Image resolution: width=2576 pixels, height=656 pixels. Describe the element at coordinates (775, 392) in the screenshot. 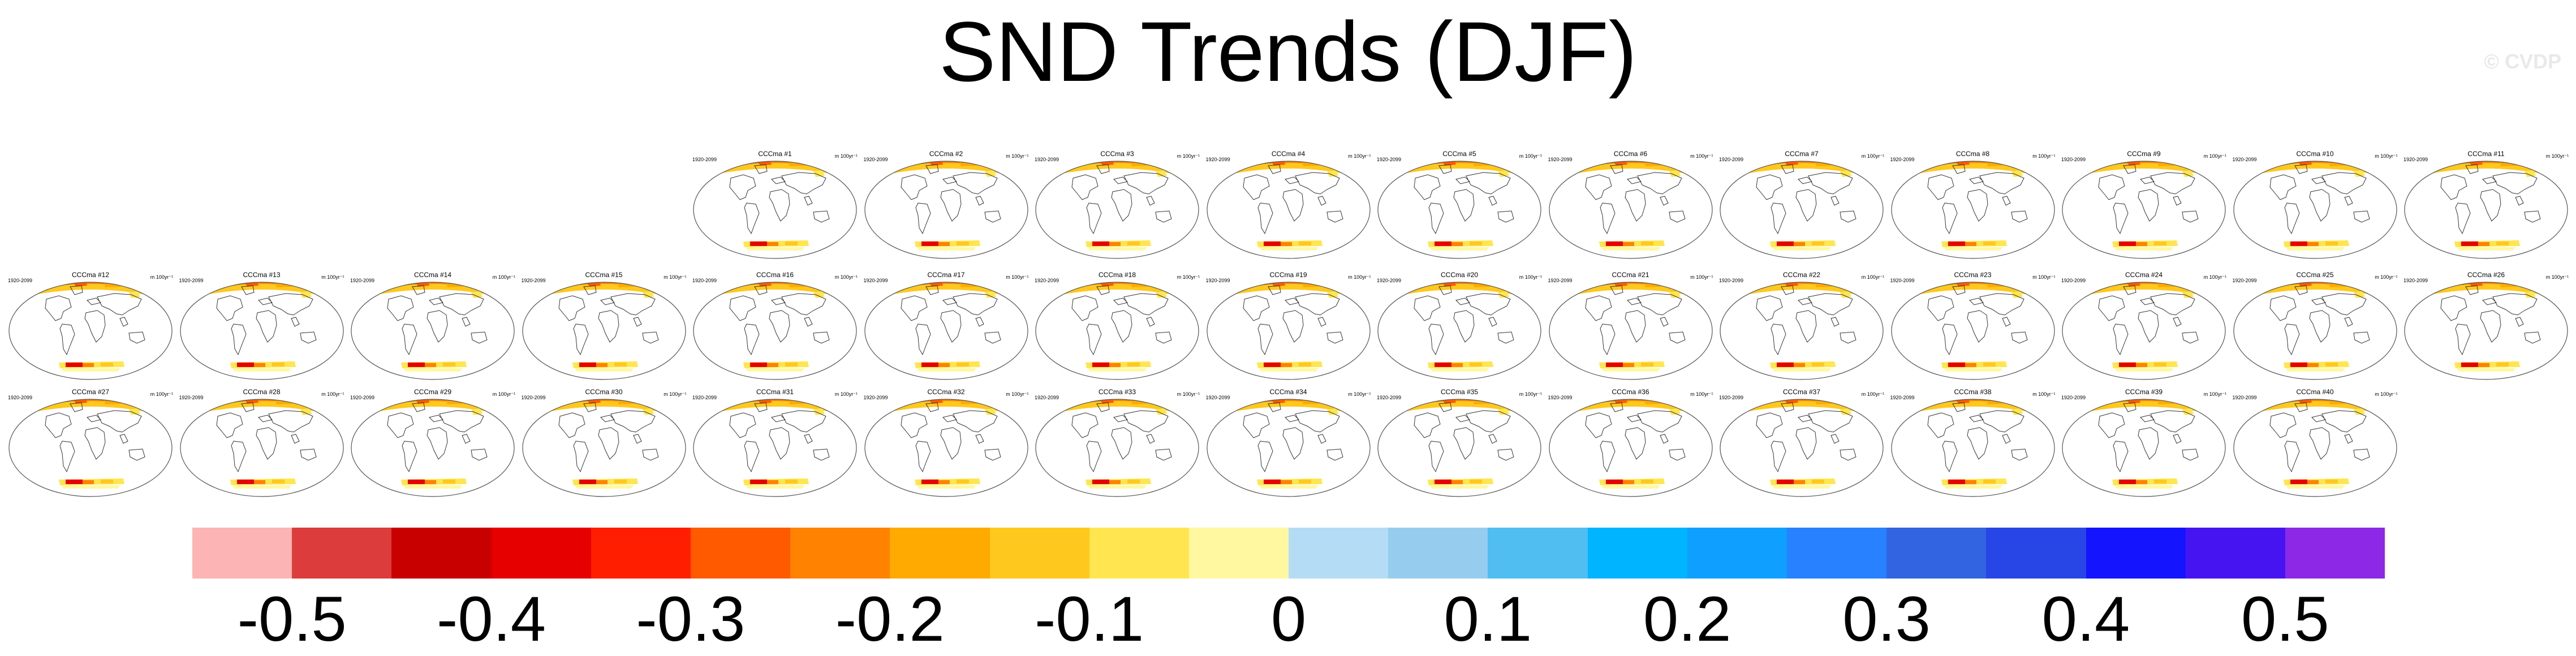

I see `panel-title: CCCma #31` at that location.